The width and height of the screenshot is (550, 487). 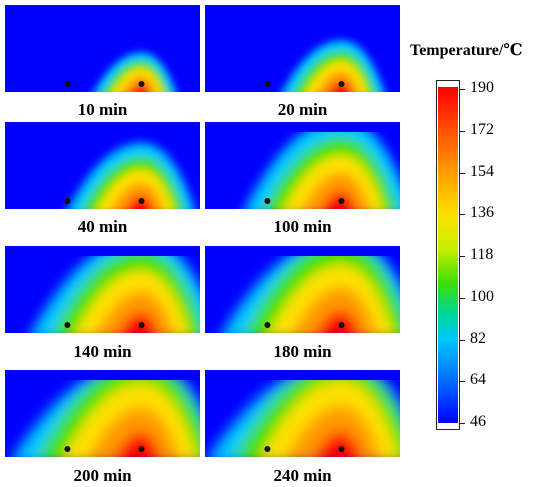 I want to click on colorbar-tick-label: 118, so click(x=482, y=254).